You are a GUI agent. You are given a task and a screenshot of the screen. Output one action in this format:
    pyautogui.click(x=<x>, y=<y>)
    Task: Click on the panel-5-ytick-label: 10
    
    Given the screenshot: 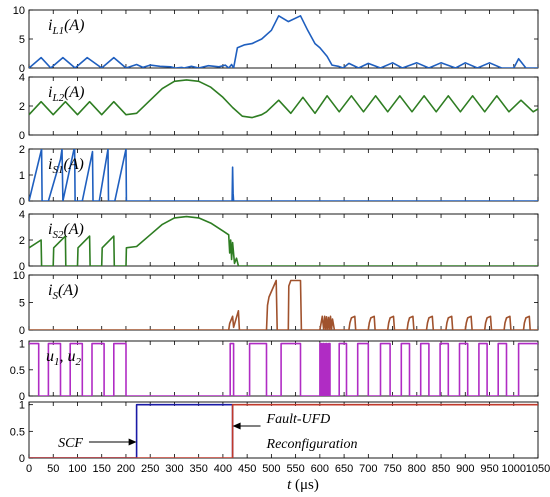 What is the action you would take?
    pyautogui.click(x=19, y=276)
    